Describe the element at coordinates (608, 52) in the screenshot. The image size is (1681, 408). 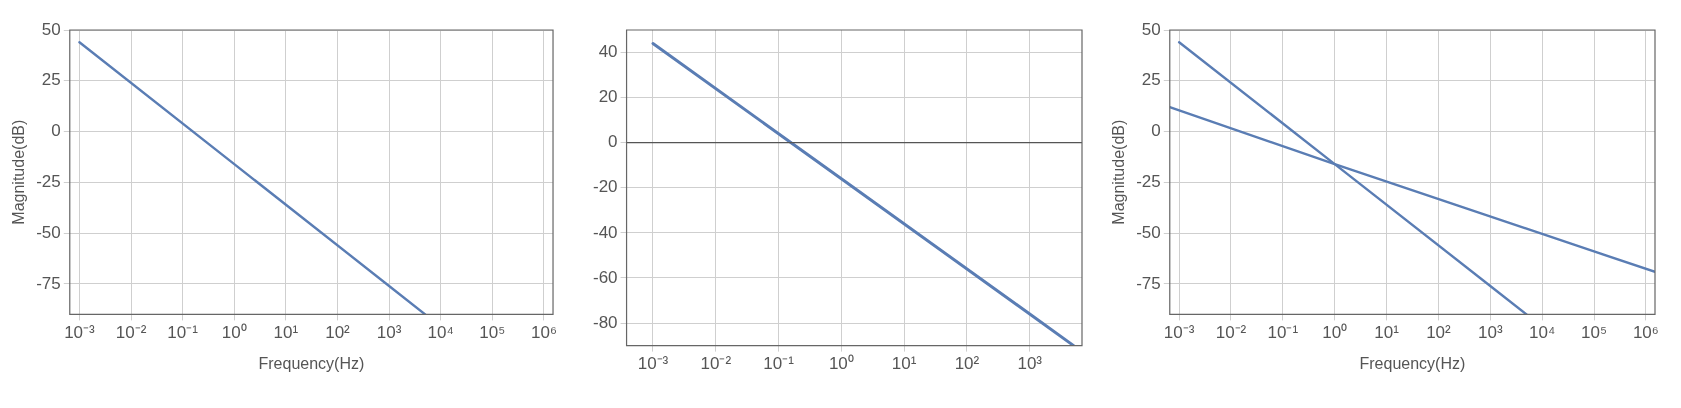
I see `y-tick-label: 40` at that location.